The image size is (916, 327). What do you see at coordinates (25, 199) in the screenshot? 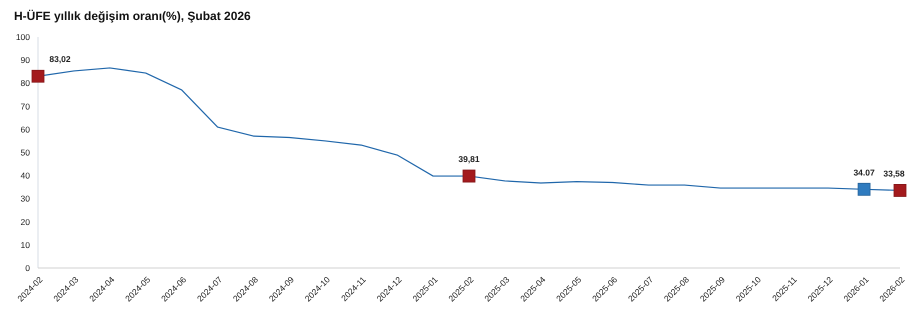
I see `y-tick-label: 30` at bounding box center [25, 199].